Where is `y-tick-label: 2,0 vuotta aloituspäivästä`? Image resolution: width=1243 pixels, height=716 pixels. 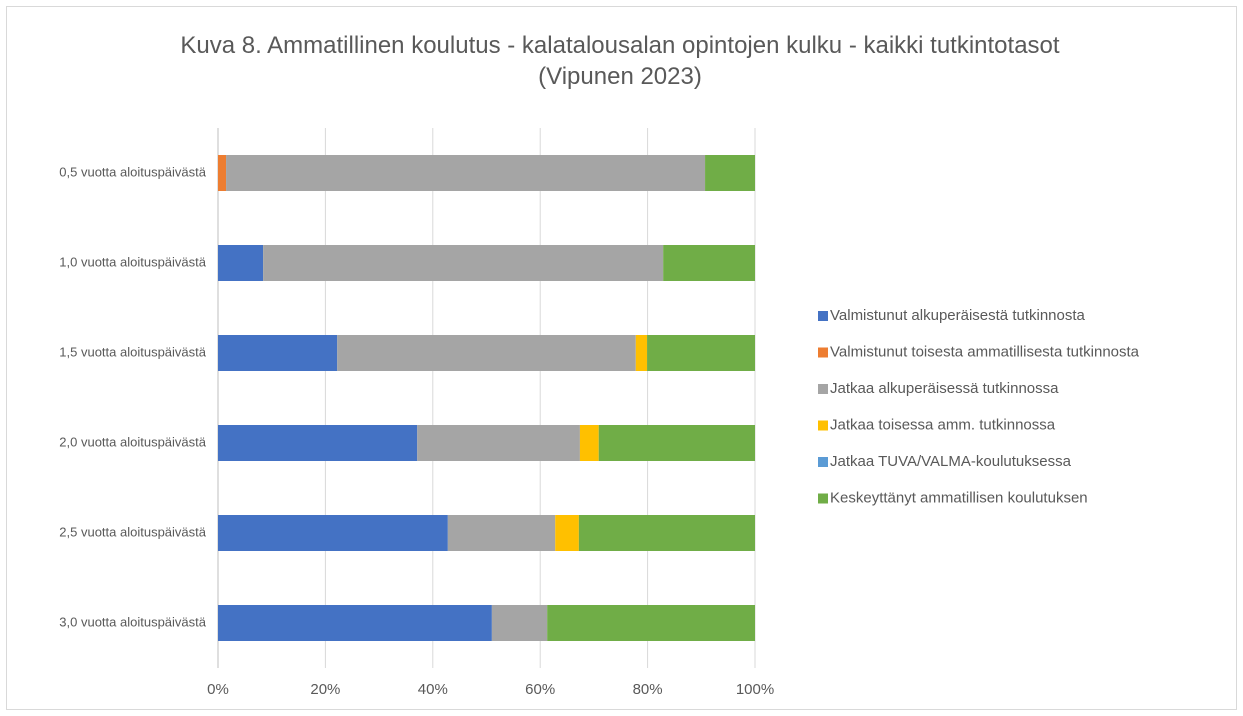
y-tick-label: 2,0 vuotta aloituspäivästä is located at coordinates (132, 441).